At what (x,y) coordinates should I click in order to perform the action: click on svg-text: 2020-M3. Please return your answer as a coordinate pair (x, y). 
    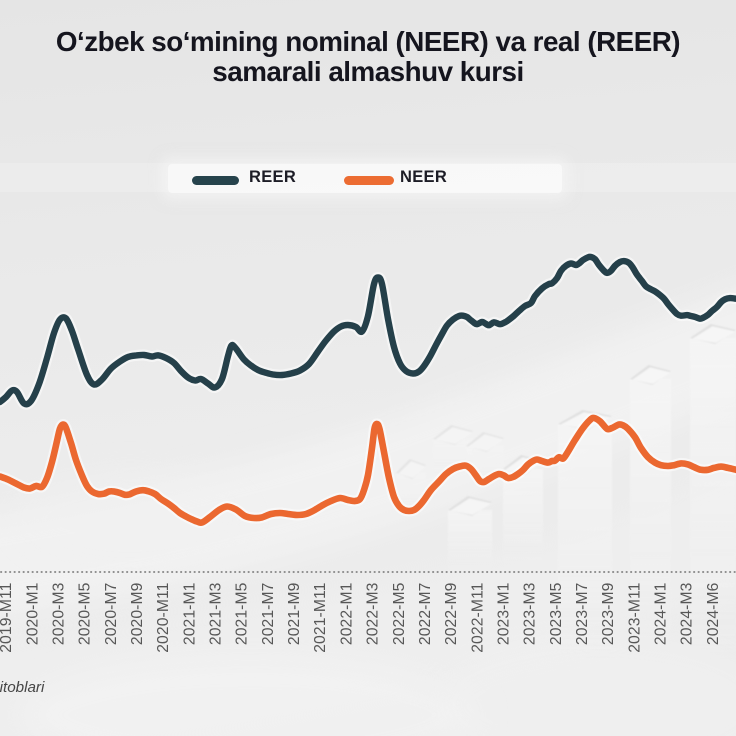
    Looking at the image, I should click on (59, 613).